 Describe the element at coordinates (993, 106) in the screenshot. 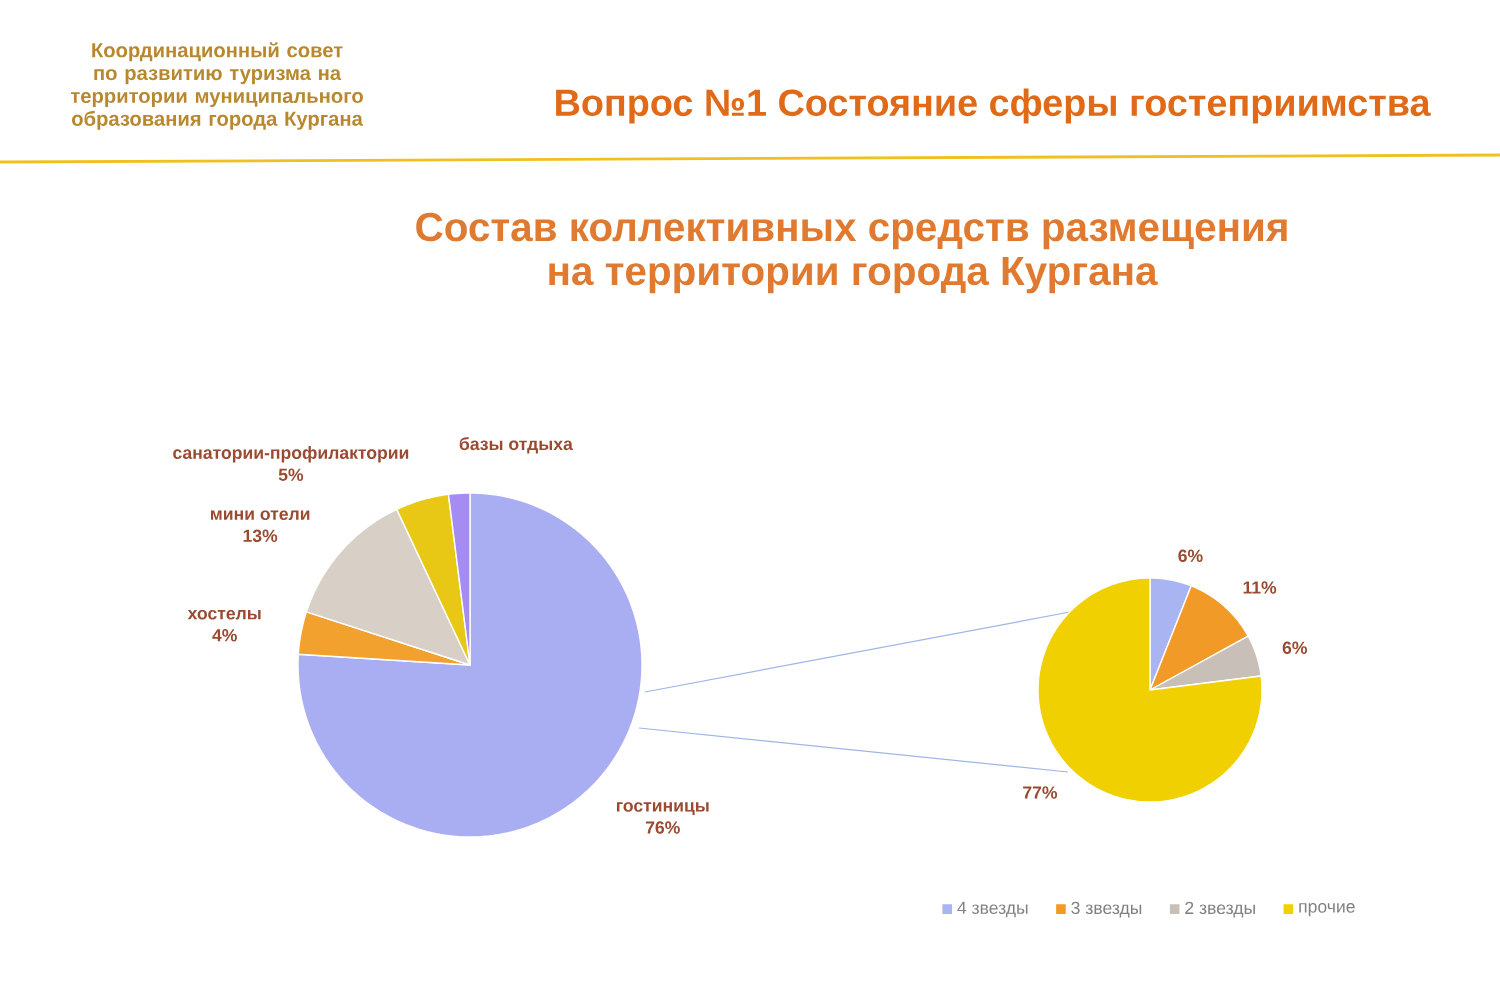

I see `text: Вопрос №1 Состояние сферы гостеприимства` at that location.